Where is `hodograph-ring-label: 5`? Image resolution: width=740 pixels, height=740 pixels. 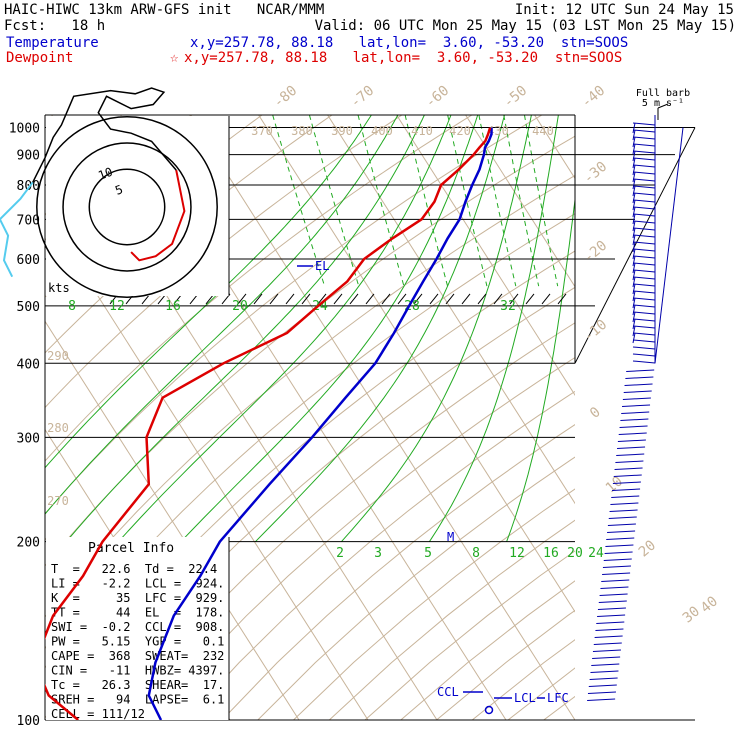 hodograph-ring-label: 5 is located at coordinates (119, 190).